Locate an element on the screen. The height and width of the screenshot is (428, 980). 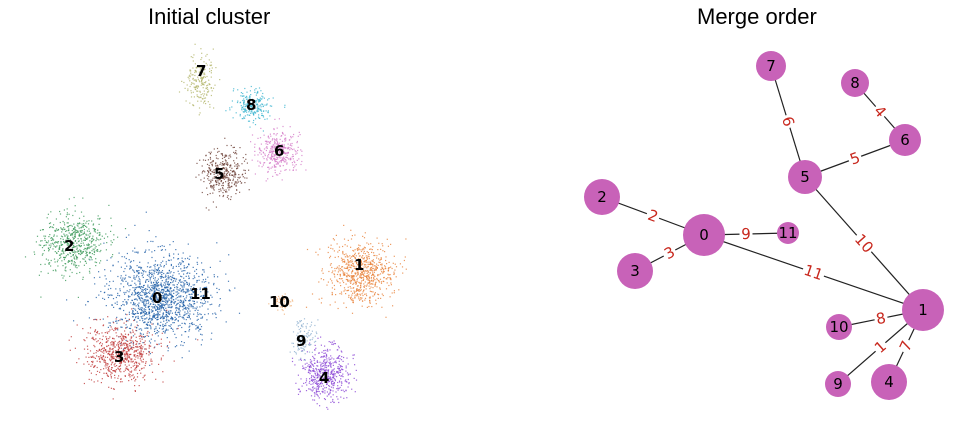
graph-node-label-7: 7 is located at coordinates (771, 66).